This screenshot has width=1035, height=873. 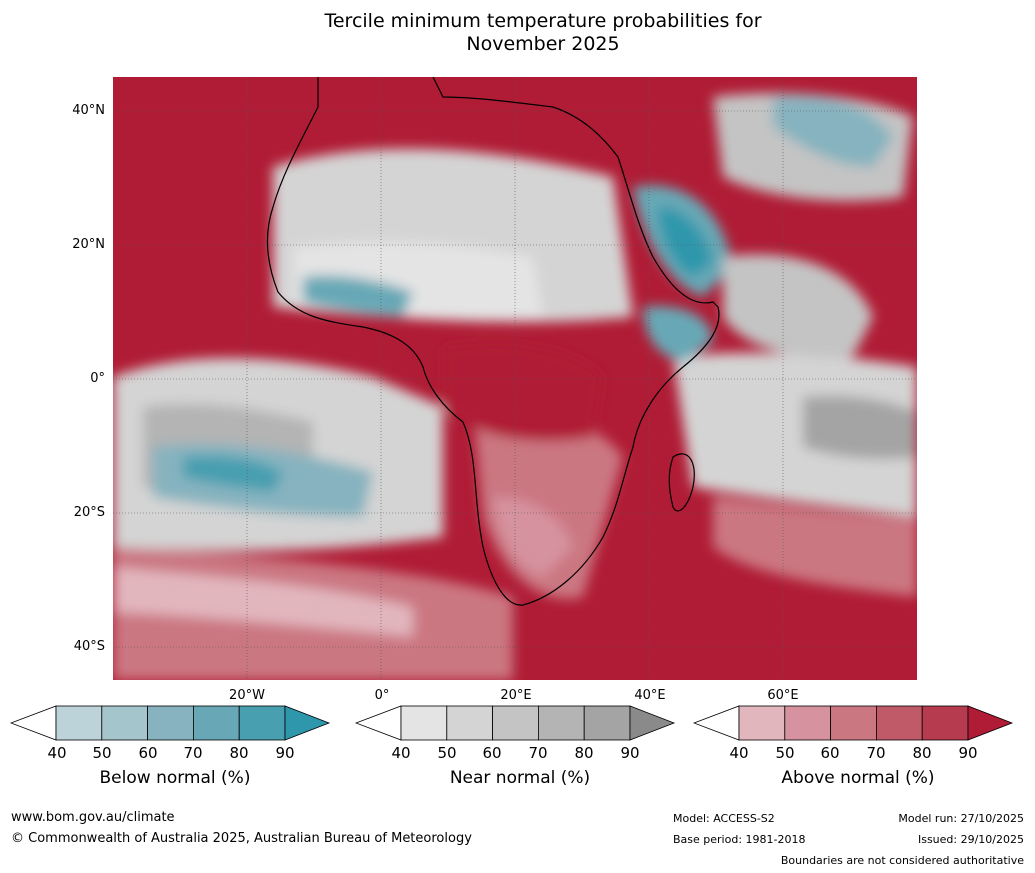 I want to click on cb-below-tick-50: 50, so click(x=102, y=753).